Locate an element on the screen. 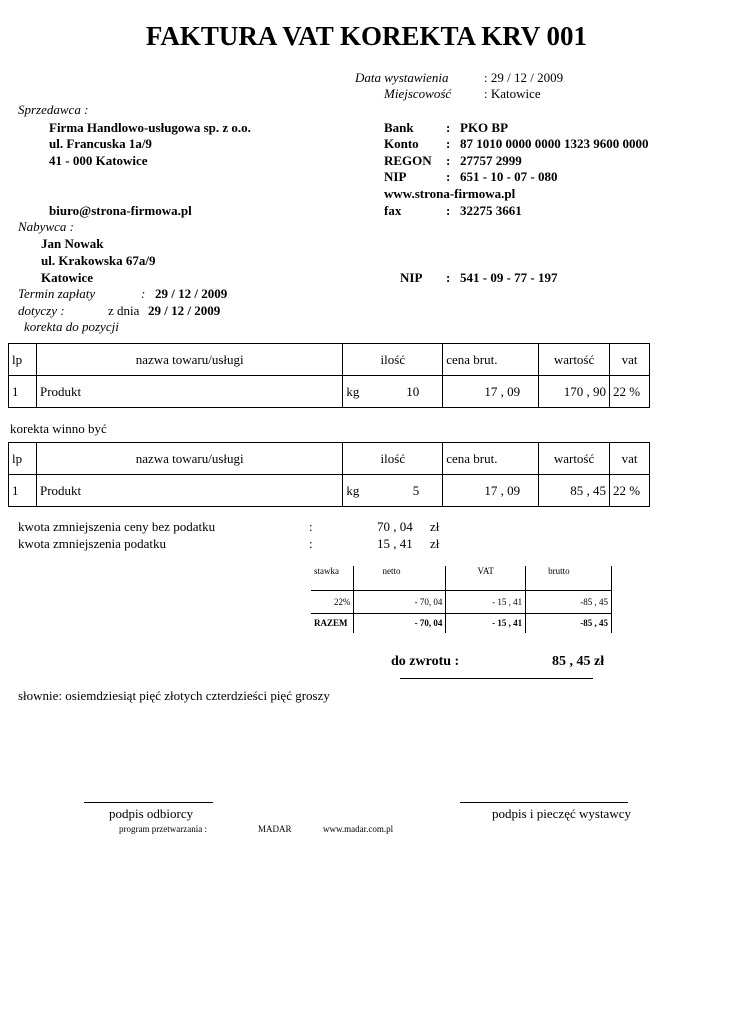 The width and height of the screenshot is (733, 1024). seller-street: ul. Francuska 1a/9 is located at coordinates (100, 143).